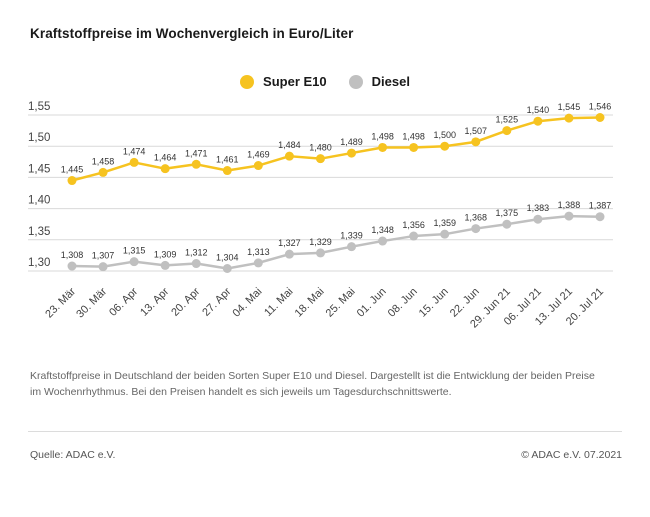 Image resolution: width=650 pixels, height=517 pixels. Describe the element at coordinates (434, 303) in the screenshot. I see `x-tick-label: 15. Jun` at that location.